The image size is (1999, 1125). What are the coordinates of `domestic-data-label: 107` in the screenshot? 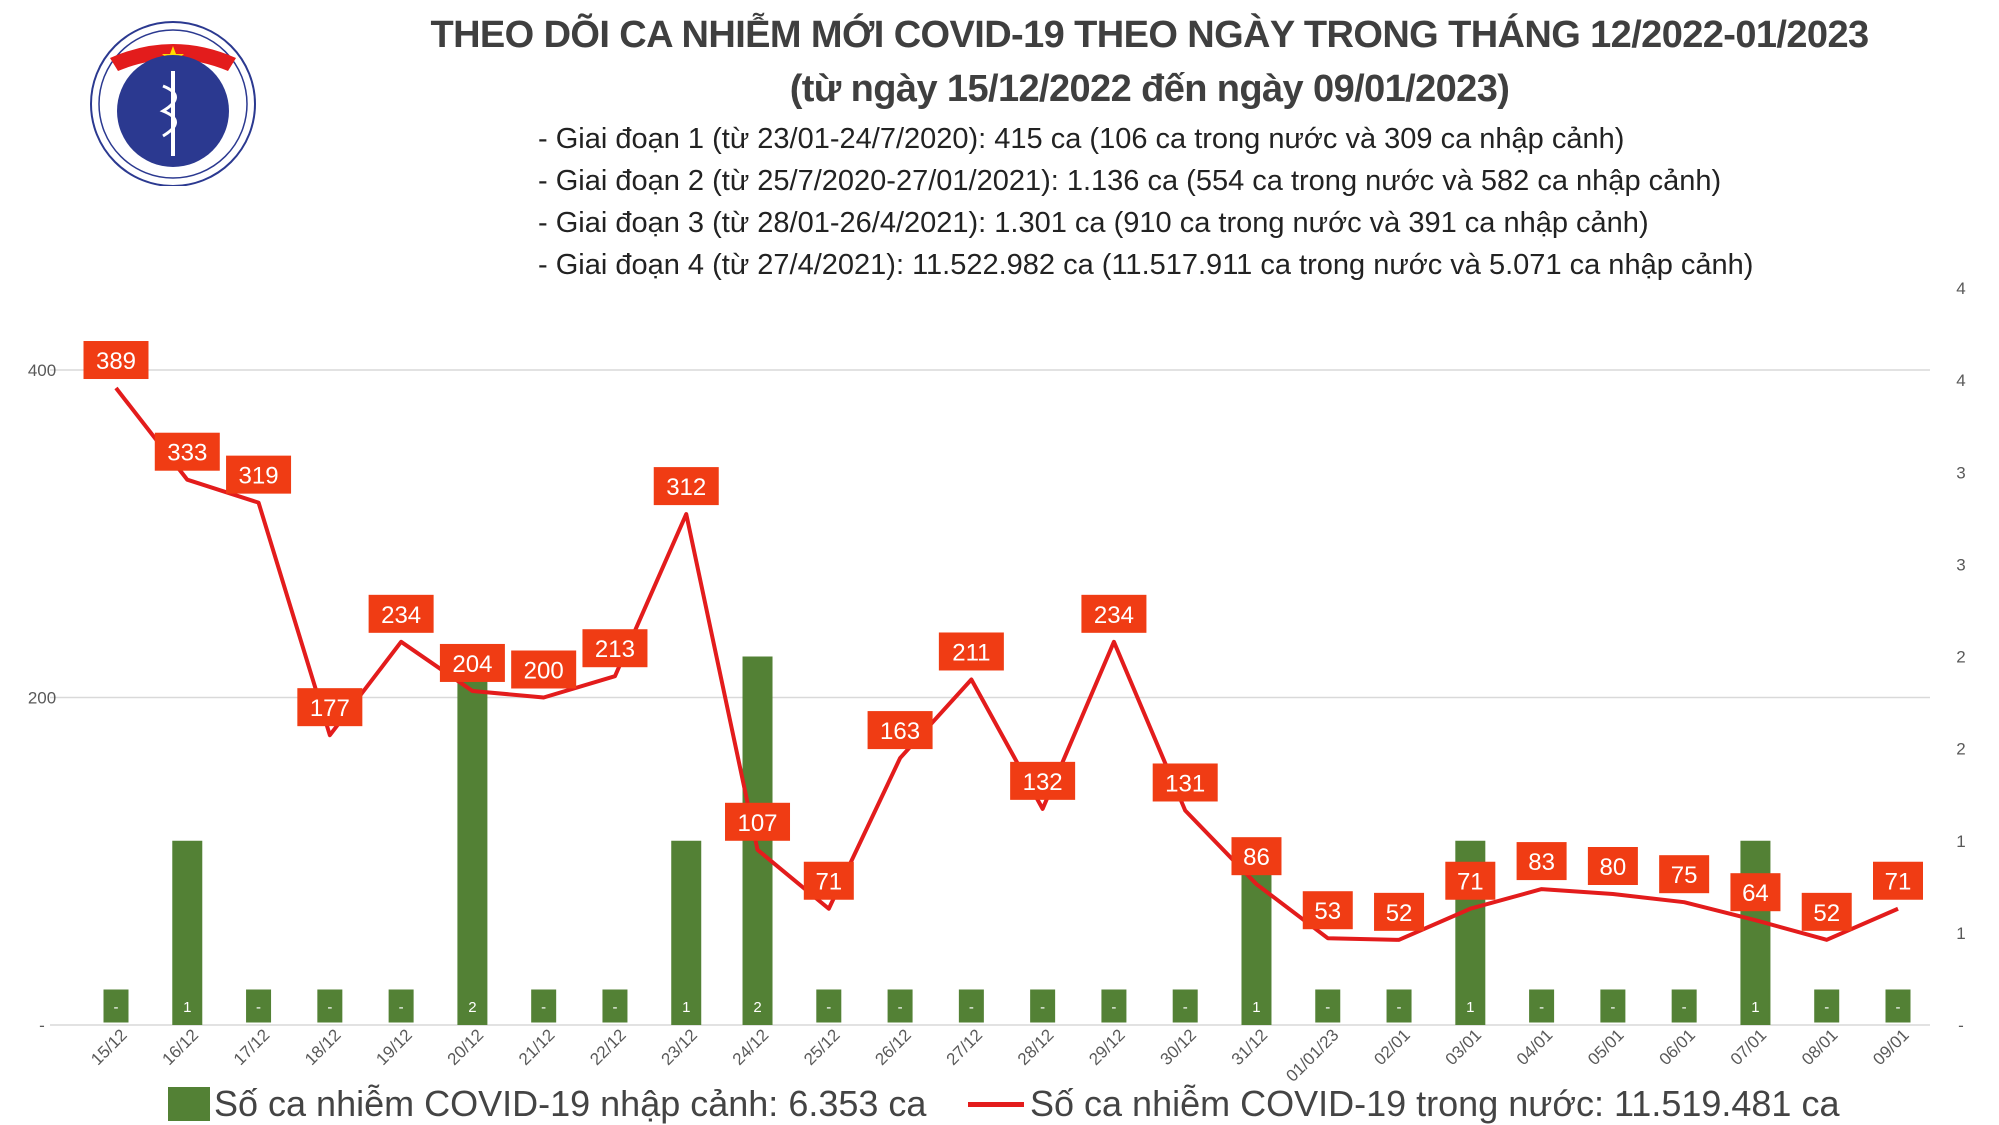 It's located at (757, 823).